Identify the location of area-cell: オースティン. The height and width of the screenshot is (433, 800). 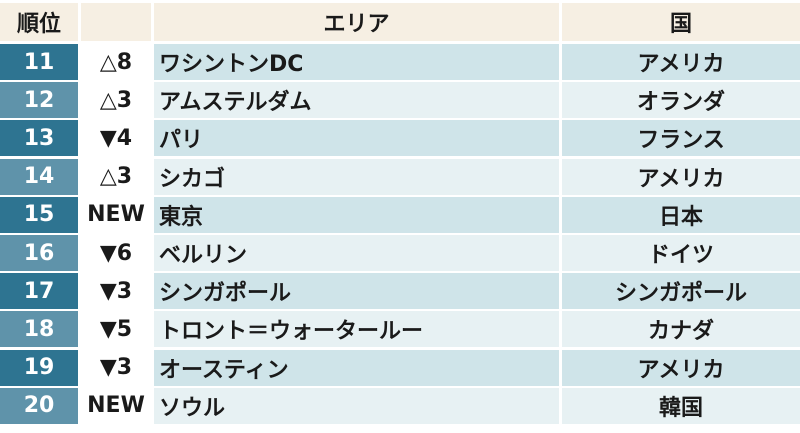
(224, 370).